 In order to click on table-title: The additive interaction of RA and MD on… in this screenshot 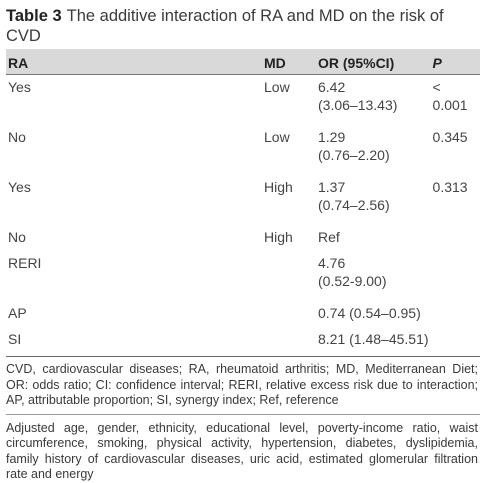, I will do `click(225, 26)`.